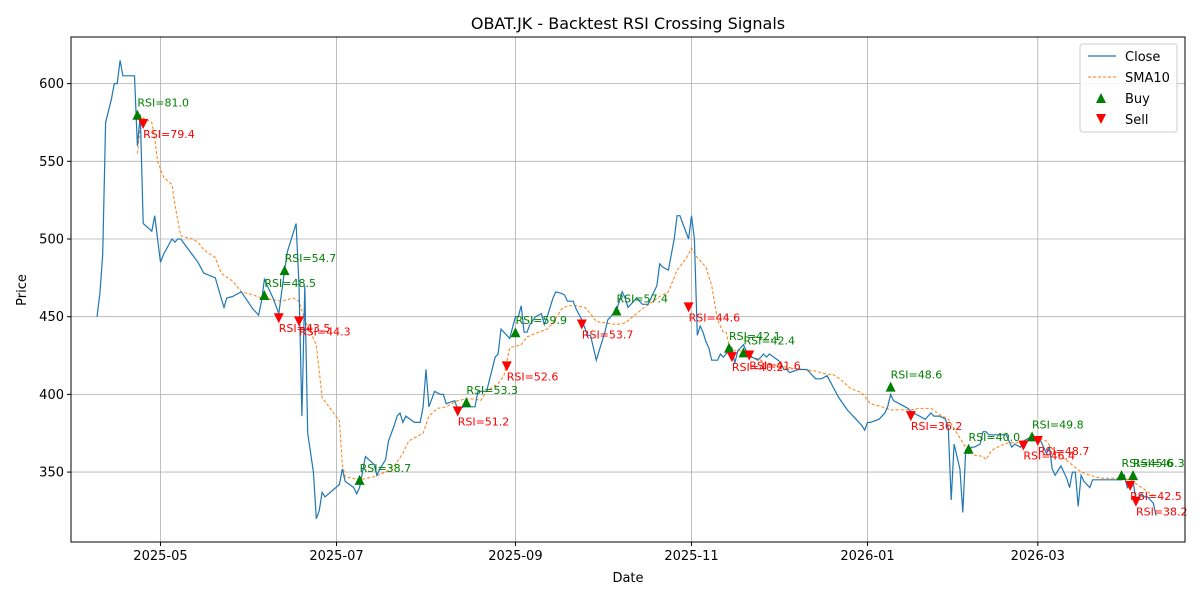 The image size is (1200, 600). What do you see at coordinates (608, 334) in the screenshot?
I see `sell-annotation: RSI=53.7` at bounding box center [608, 334].